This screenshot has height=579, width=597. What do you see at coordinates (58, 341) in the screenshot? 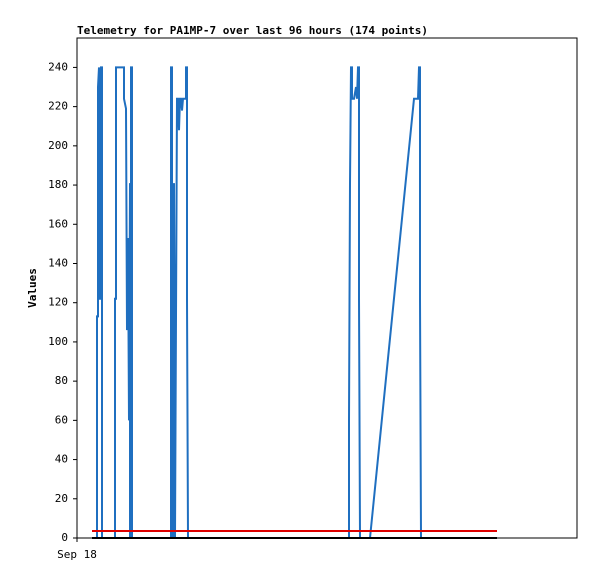
I see `y-tick-label: 100` at bounding box center [58, 341].